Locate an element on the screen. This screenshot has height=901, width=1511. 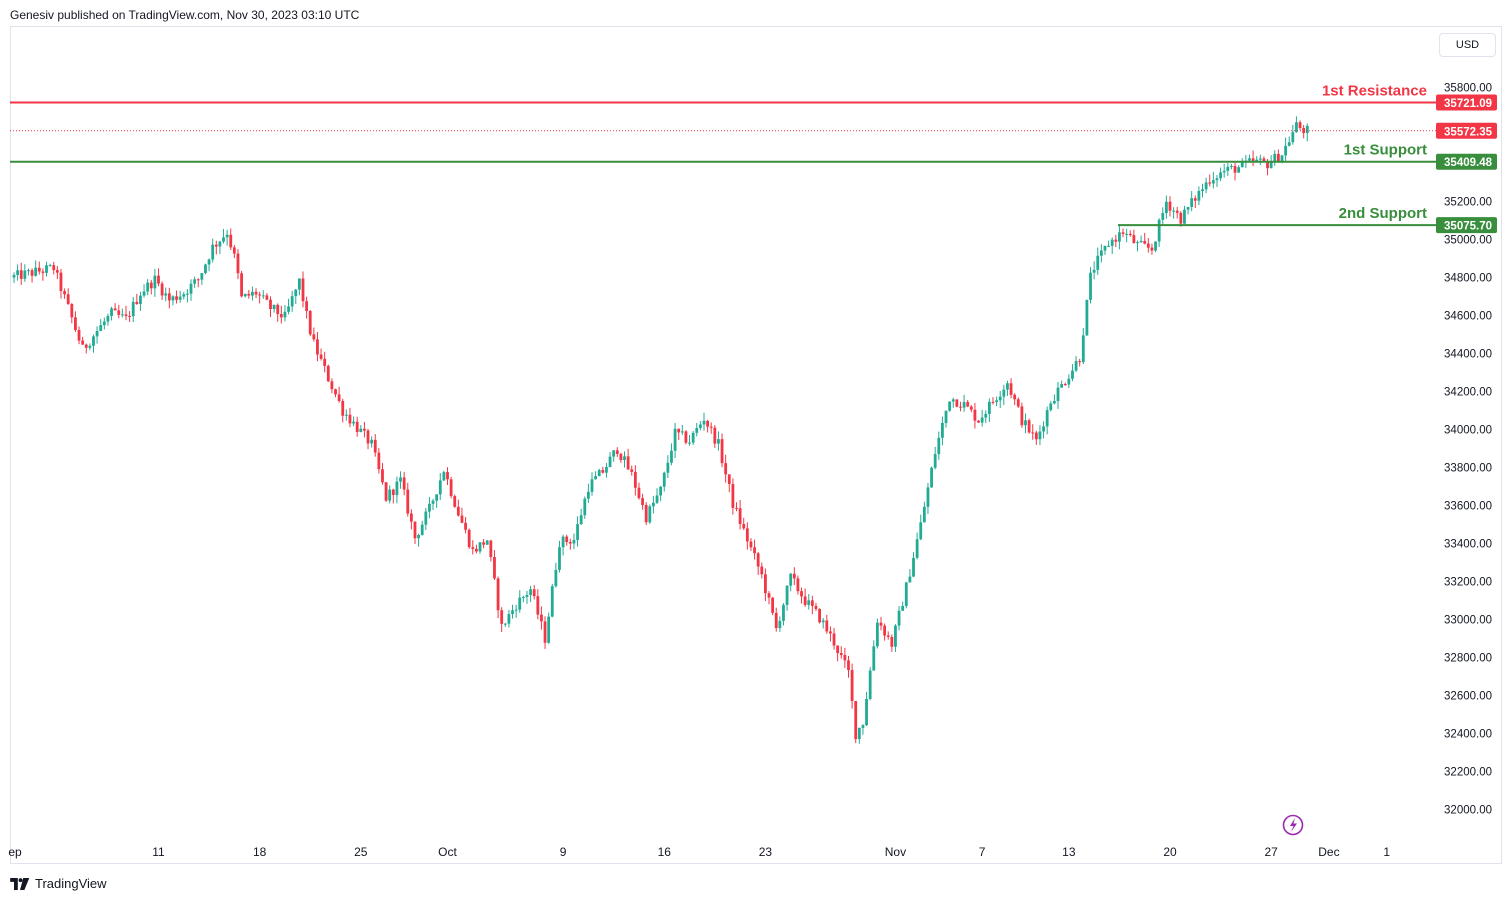
badge-value: 35075.70 is located at coordinates (1468, 227).